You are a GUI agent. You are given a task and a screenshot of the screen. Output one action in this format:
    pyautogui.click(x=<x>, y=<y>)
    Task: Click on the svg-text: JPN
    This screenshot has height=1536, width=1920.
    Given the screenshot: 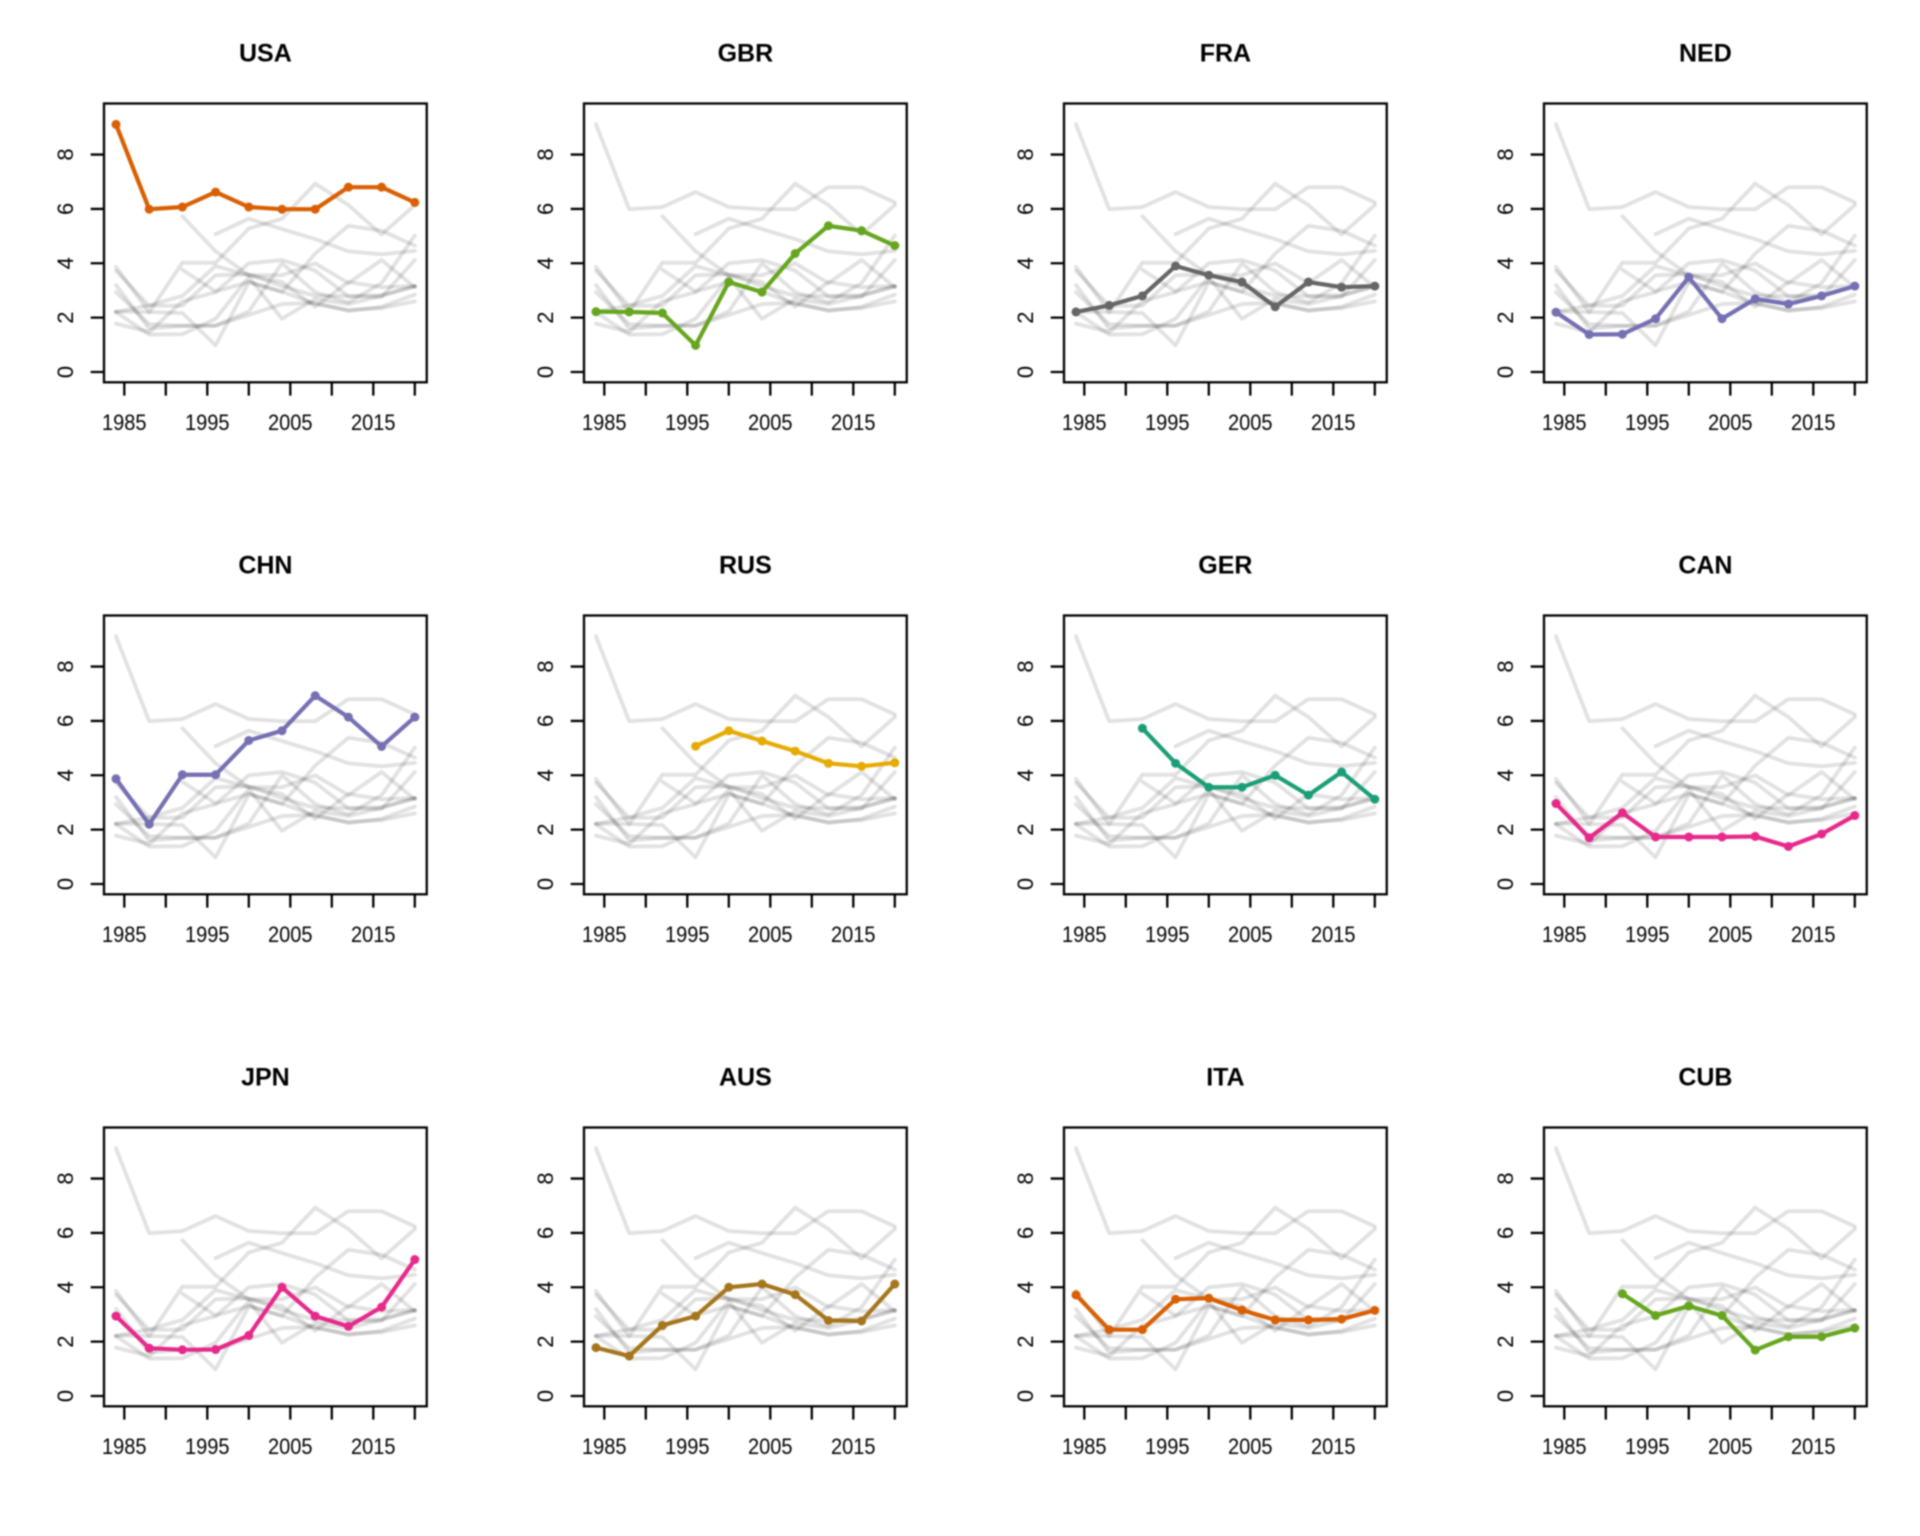 What is the action you would take?
    pyautogui.click(x=265, y=1078)
    